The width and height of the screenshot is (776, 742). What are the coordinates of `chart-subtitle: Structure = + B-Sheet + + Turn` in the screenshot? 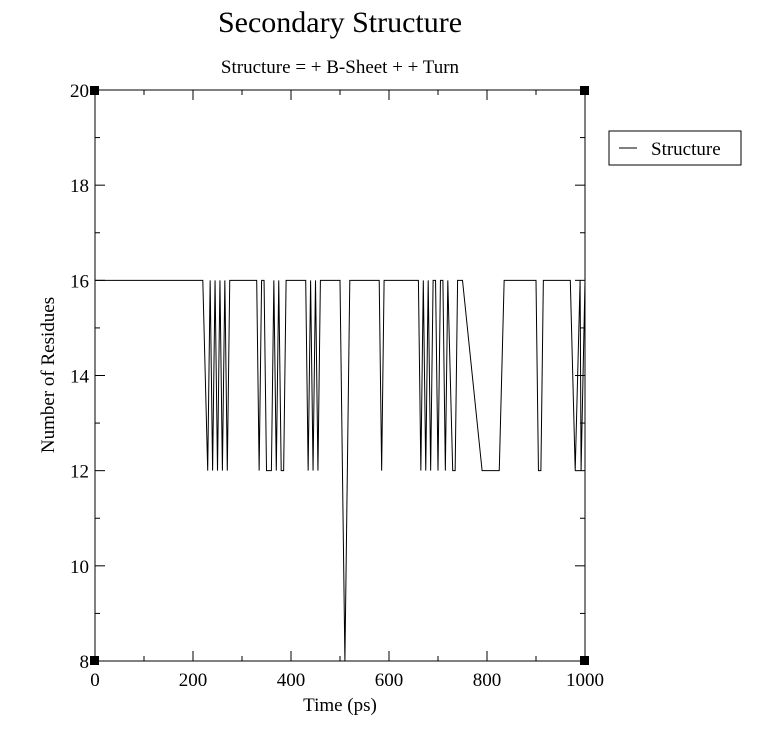 It's located at (340, 67).